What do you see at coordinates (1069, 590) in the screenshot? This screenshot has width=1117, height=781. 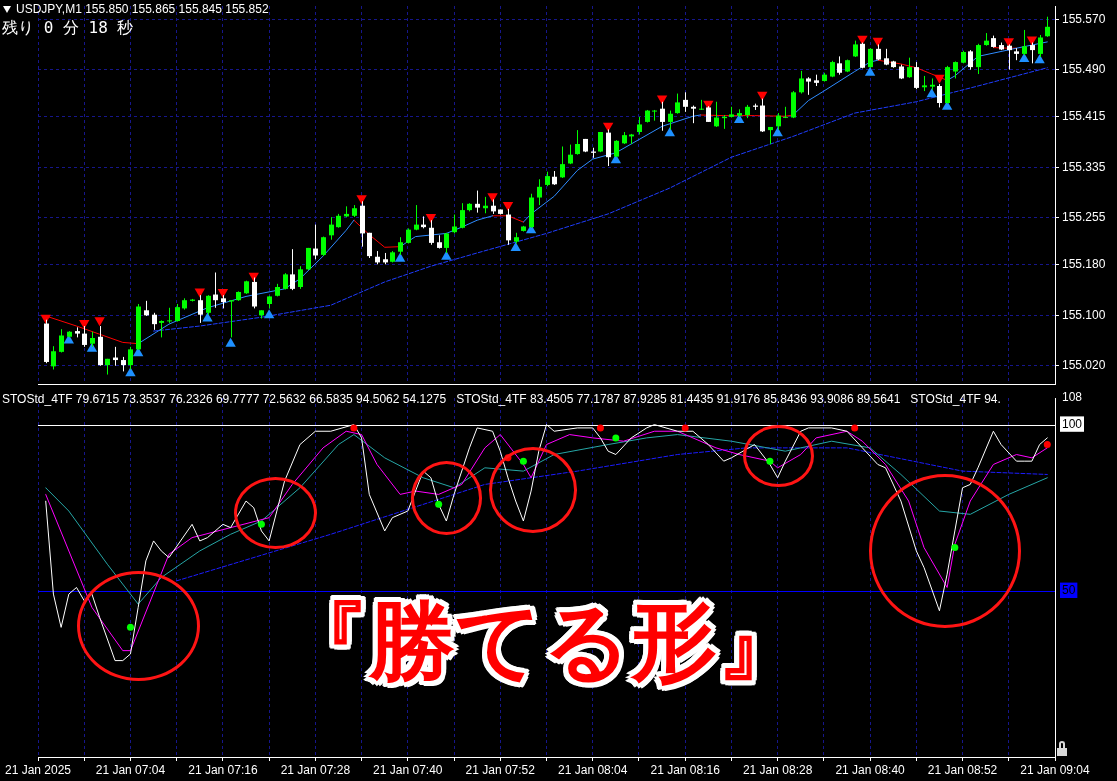 I see `y-tick-label: 50` at bounding box center [1069, 590].